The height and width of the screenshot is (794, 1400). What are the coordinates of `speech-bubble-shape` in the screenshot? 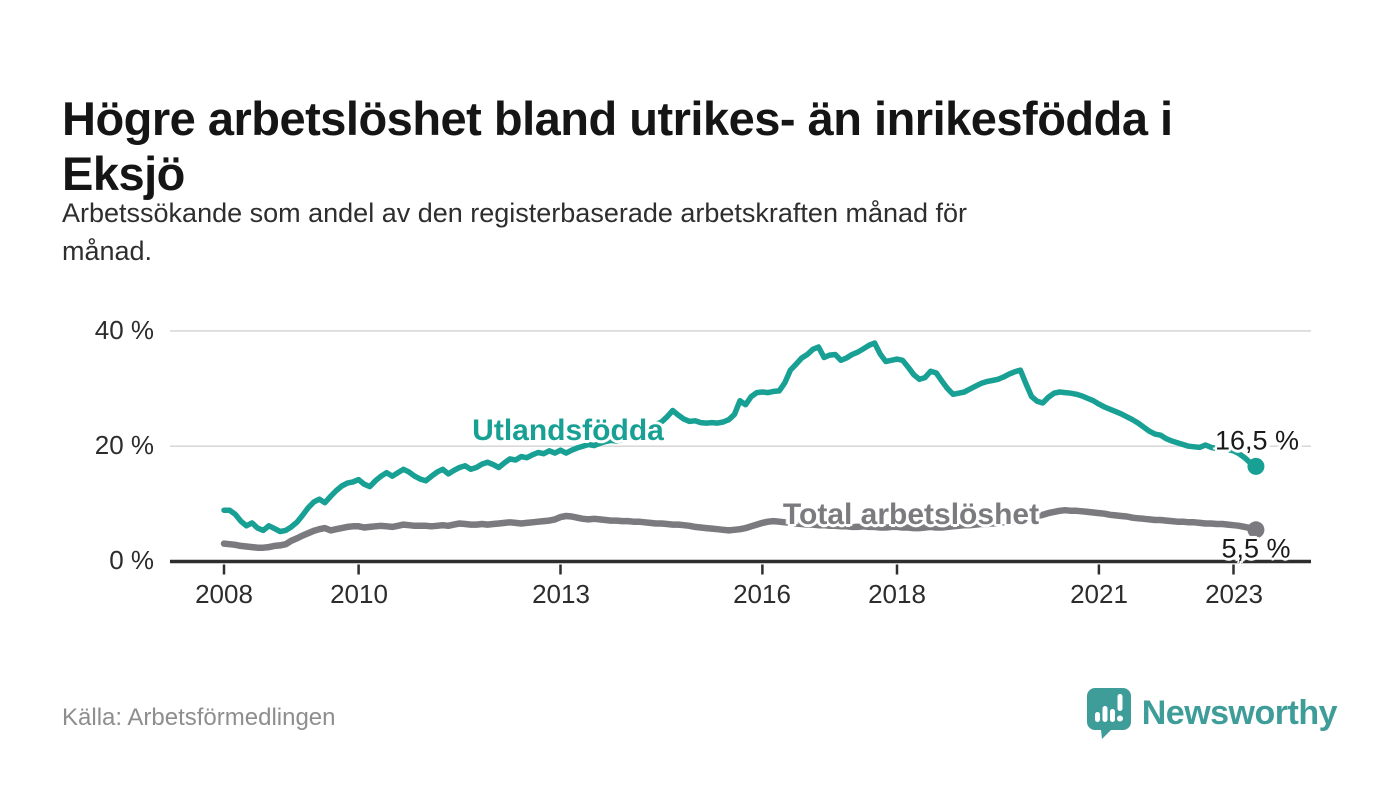 It's located at (1108, 713).